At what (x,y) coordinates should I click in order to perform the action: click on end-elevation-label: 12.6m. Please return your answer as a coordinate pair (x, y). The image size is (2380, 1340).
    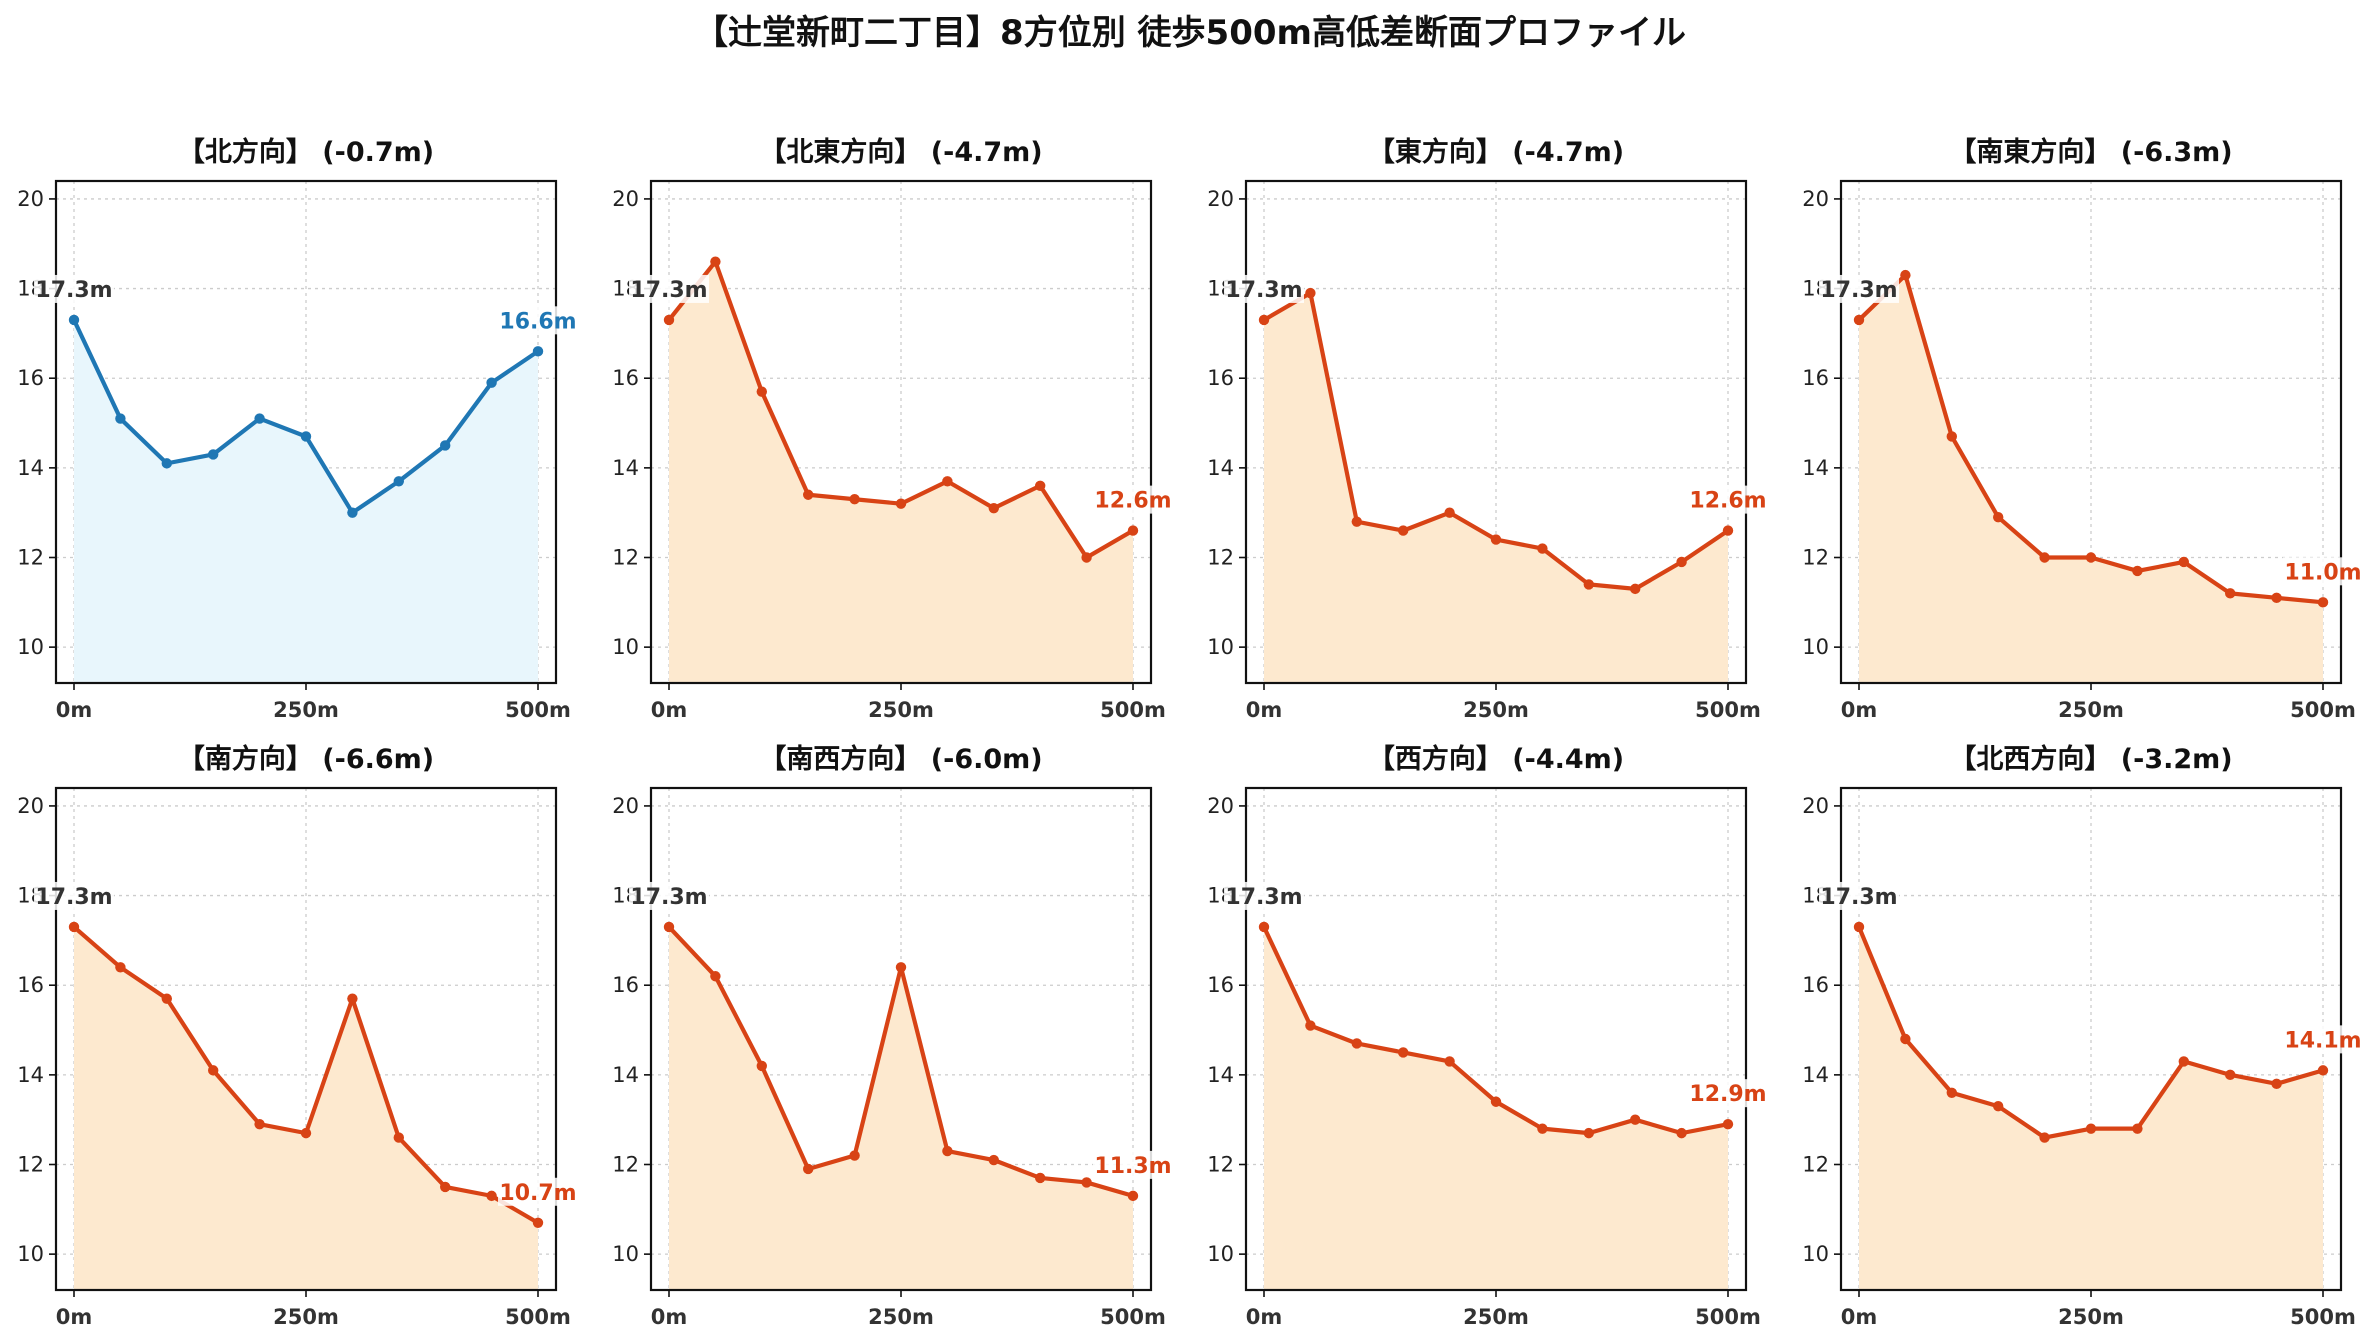
    Looking at the image, I should click on (1727, 501).